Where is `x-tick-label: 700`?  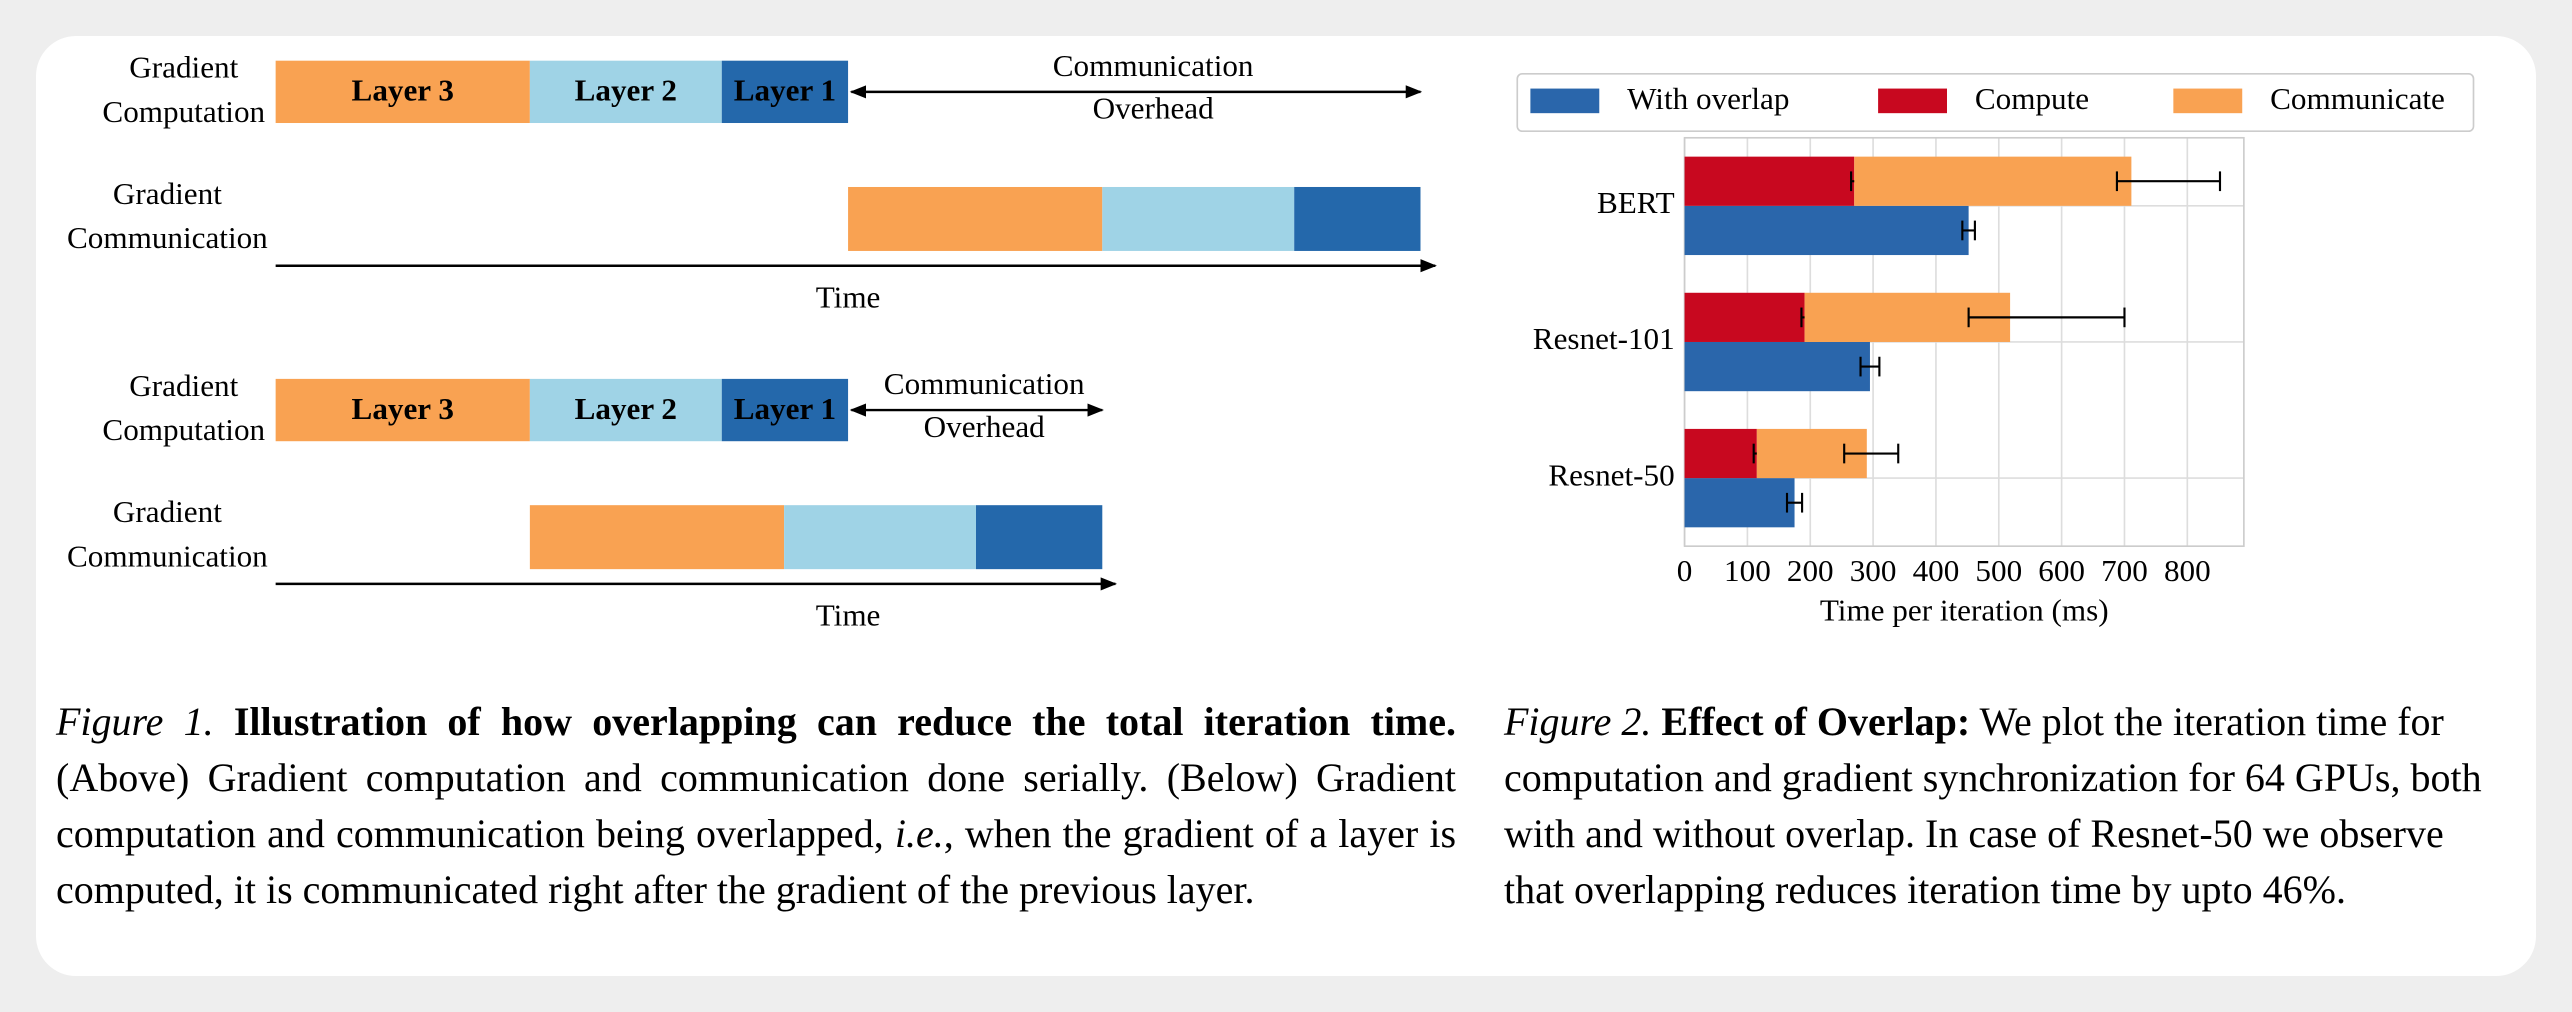
x-tick-label: 700 is located at coordinates (2124, 570).